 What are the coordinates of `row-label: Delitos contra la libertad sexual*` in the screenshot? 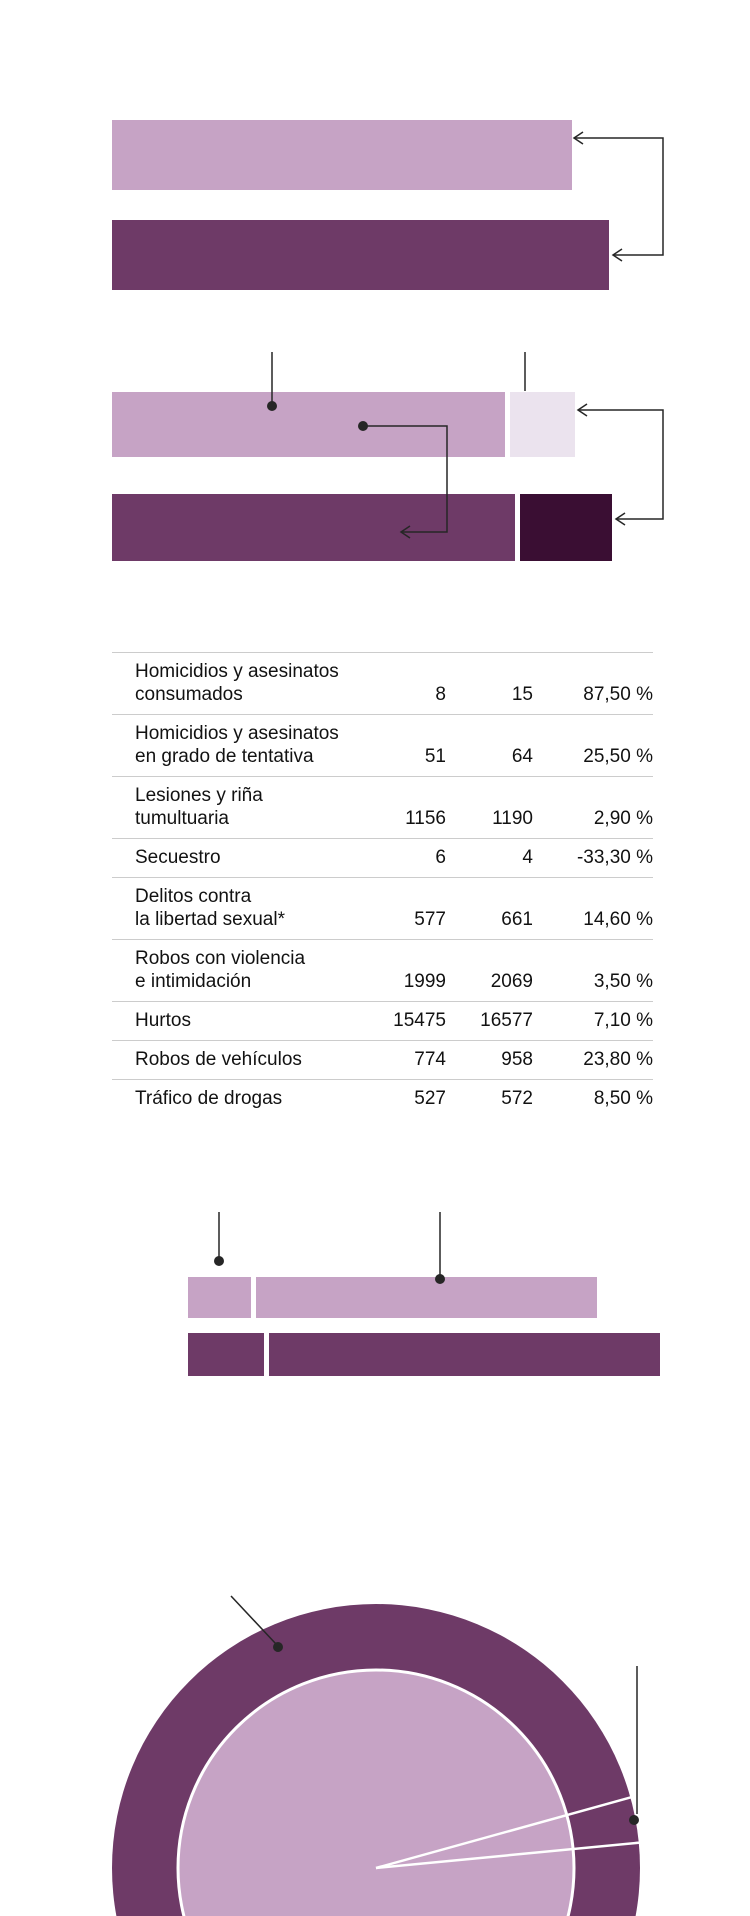 It's located at (210, 908).